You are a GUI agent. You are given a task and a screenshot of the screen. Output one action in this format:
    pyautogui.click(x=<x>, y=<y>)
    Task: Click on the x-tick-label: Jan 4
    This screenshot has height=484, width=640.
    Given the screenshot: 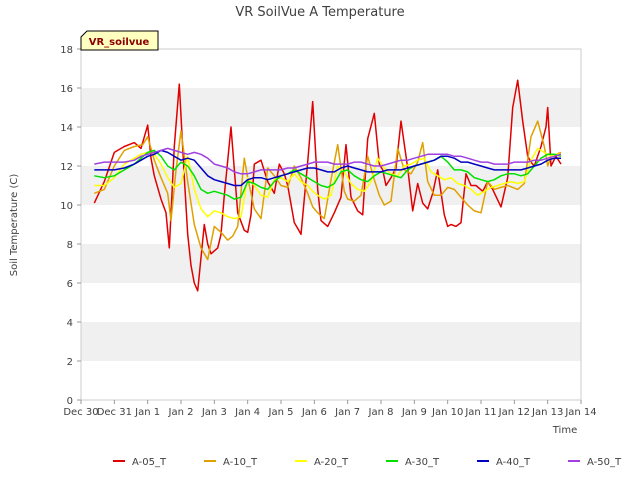 What is the action you would take?
    pyautogui.click(x=247, y=412)
    